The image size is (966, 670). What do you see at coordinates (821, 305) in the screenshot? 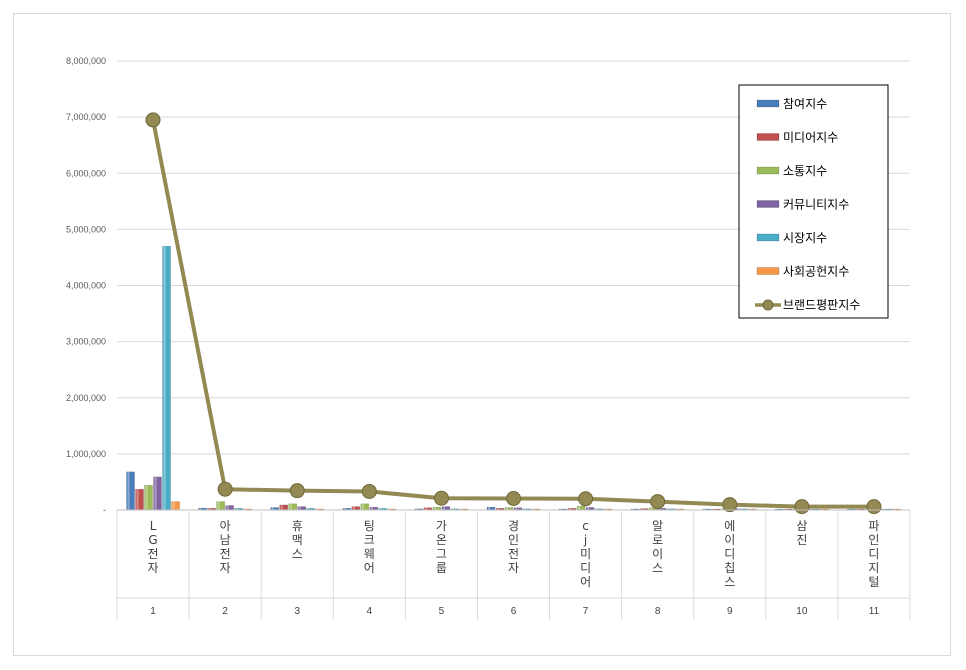
I see `legend-label: 브랜드평판지수` at bounding box center [821, 305].